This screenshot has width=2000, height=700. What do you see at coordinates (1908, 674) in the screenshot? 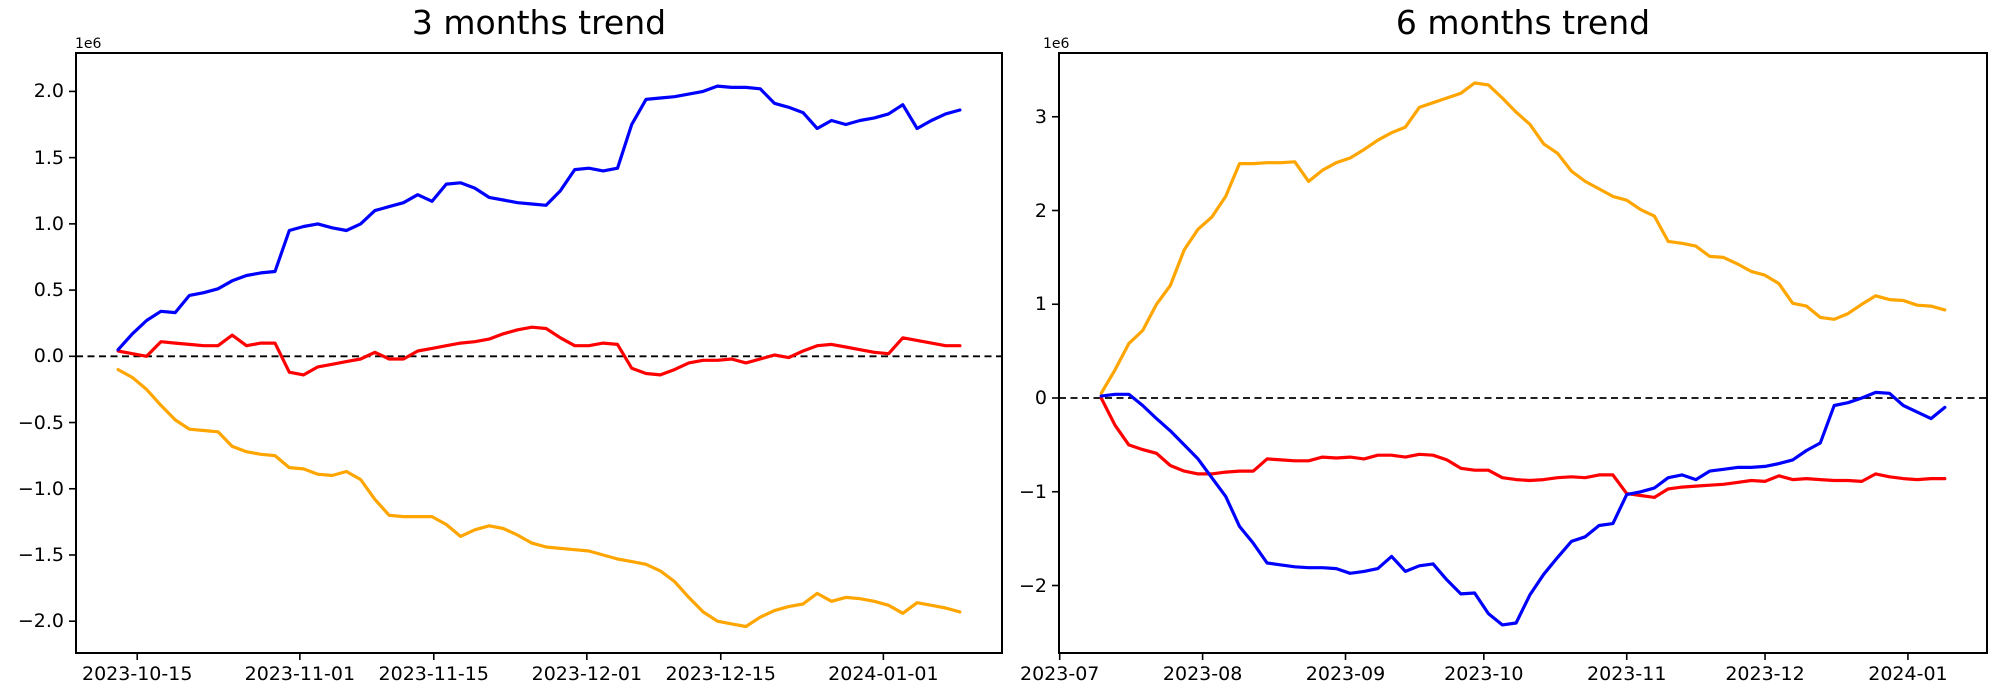
I see `x-tick-label: 2024-01` at bounding box center [1908, 674].